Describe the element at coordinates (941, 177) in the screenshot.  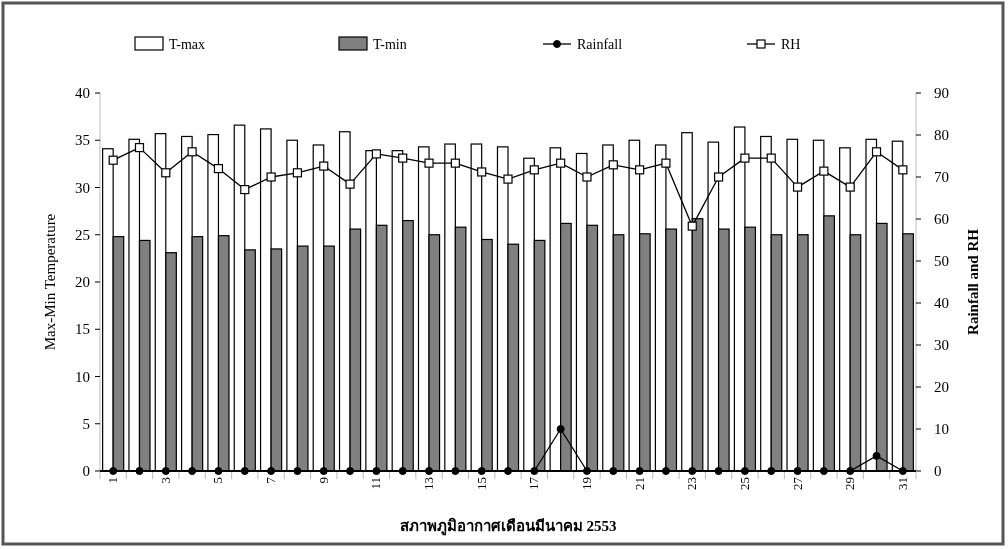
I see `y2-tick-label: 70` at that location.